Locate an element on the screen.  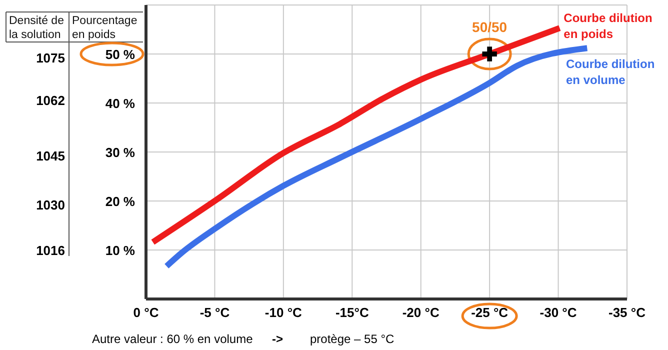
annotation: 50/50 is located at coordinates (490, 27).